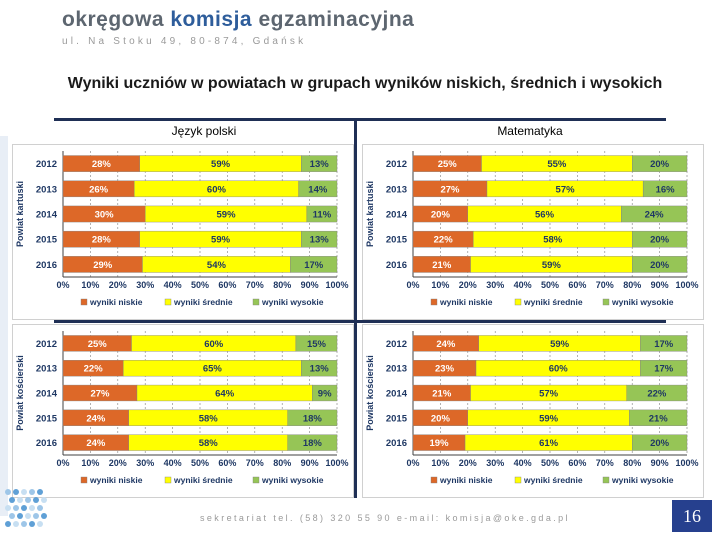  Describe the element at coordinates (396, 344) in the screenshot. I see `chart-category-label: 2012` at that location.